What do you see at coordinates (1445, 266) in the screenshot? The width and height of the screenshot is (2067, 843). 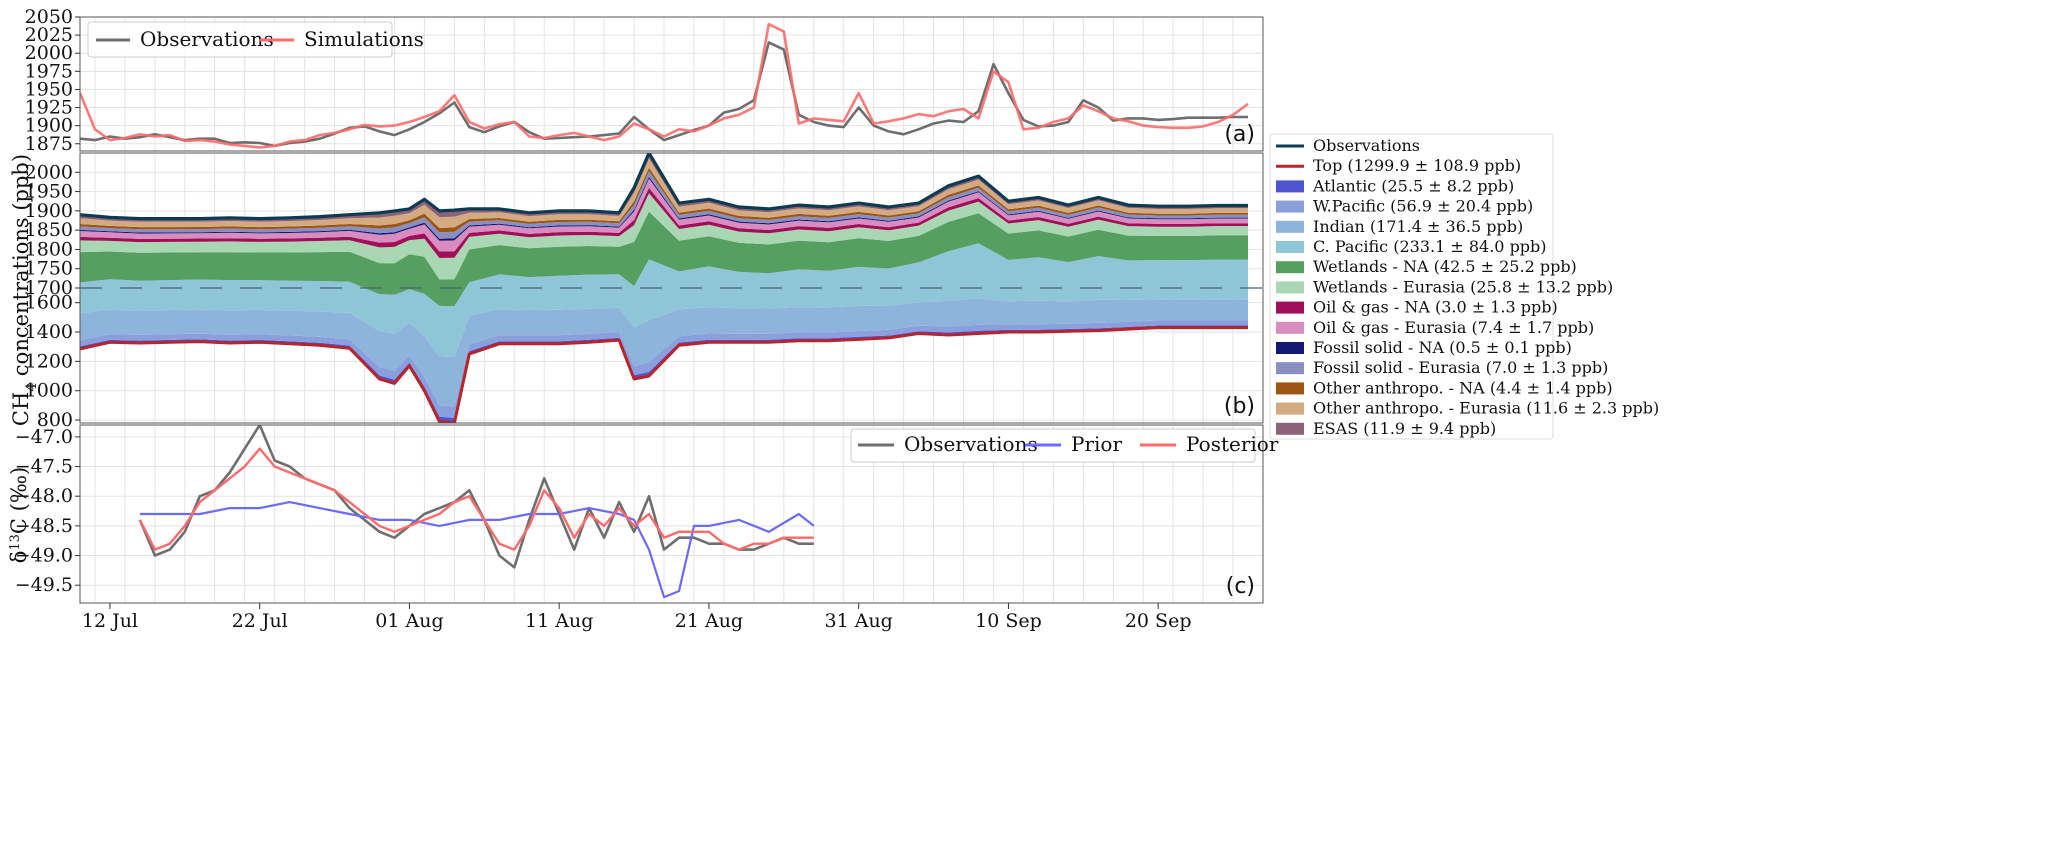 I see `legend-label: Wetlands - NA (42.5 ± 25.2 ppb)` at bounding box center [1445, 266].